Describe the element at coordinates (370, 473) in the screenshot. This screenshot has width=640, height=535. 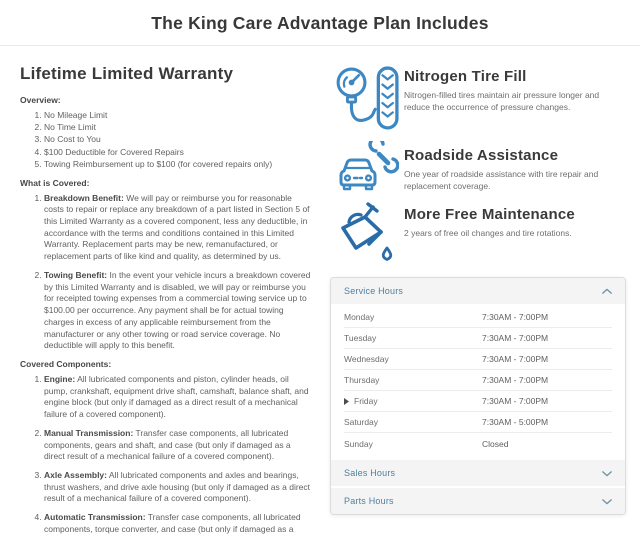
I see `accordion-label: Sales Hours` at that location.